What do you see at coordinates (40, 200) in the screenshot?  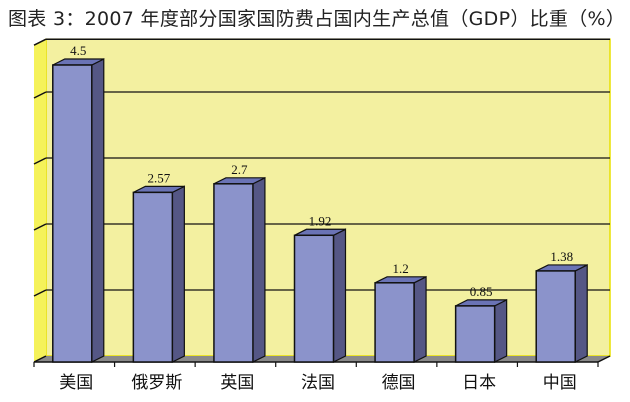 I see `side-wall` at bounding box center [40, 200].